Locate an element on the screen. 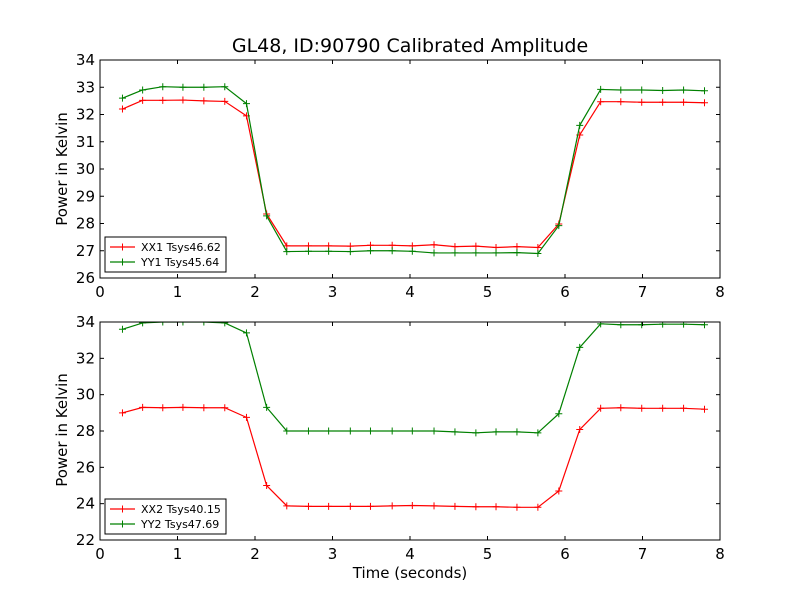 This screenshot has width=800, height=600. x-axis-label: Time (seconds) is located at coordinates (410, 573).